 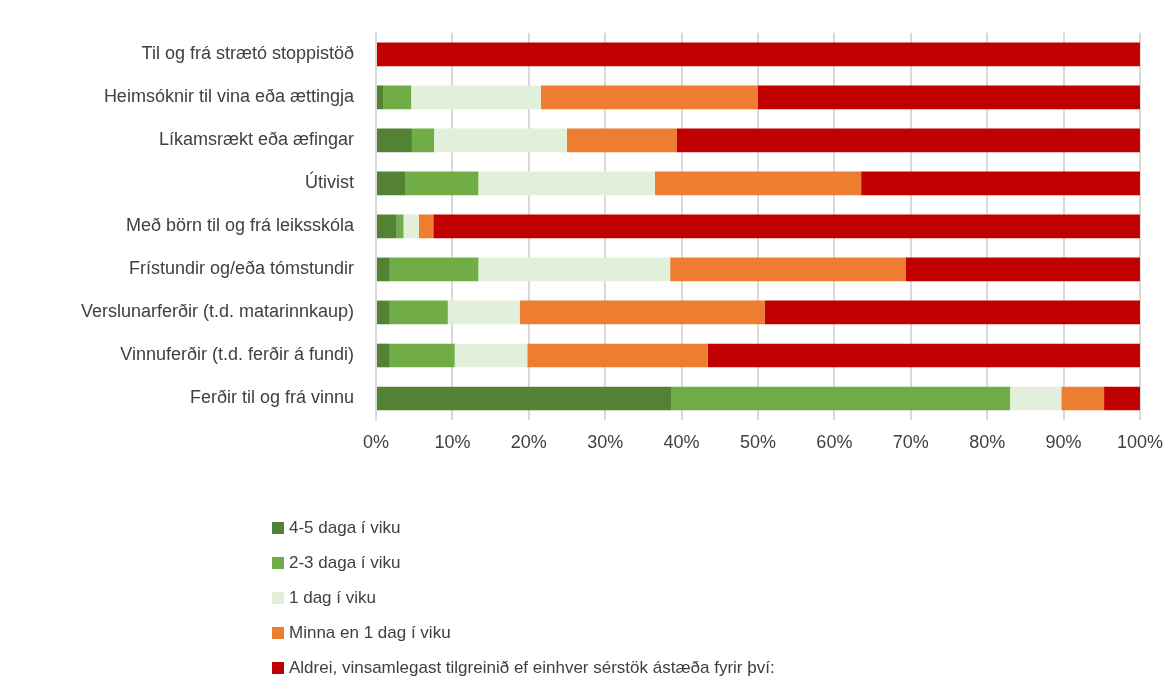 What do you see at coordinates (256, 139) in the screenshot?
I see `y-tick-label: Líkamsrækt eða æfingar` at bounding box center [256, 139].